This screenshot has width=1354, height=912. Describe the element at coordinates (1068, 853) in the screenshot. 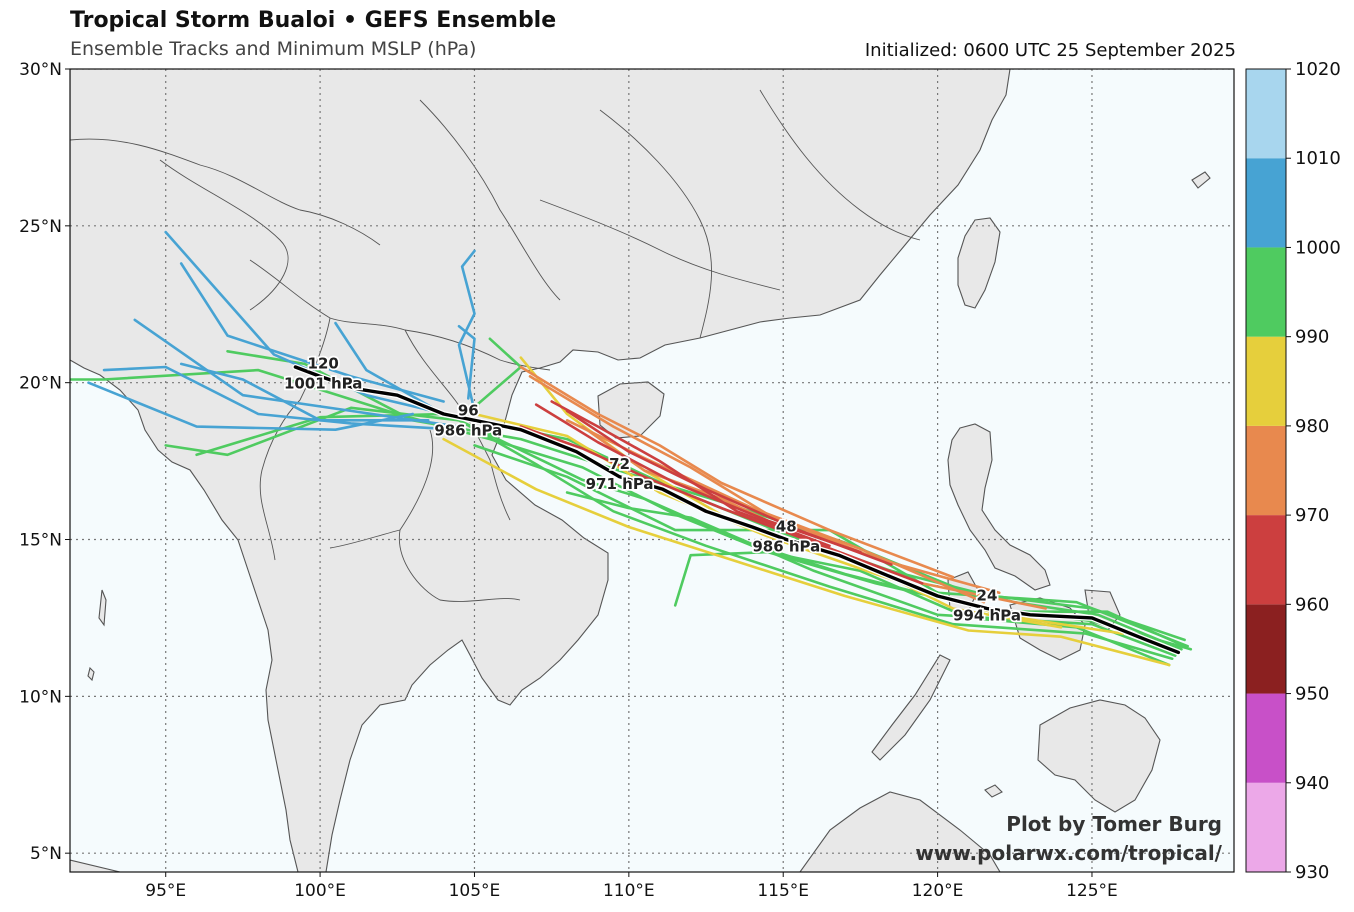

I see `credit-url: www.polarwx.com/tropical/` at that location.